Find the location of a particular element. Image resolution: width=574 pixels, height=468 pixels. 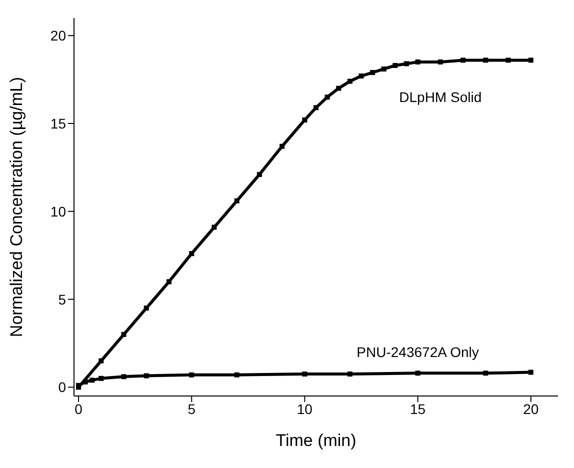

series-label: DLpHM Solid is located at coordinates (440, 96).